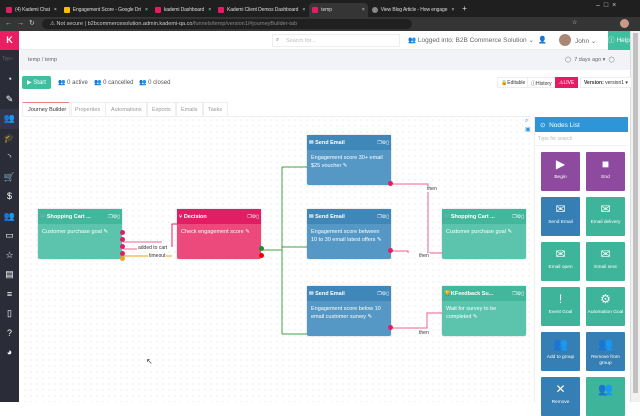 This screenshot has height=416, width=640. What do you see at coordinates (338, 10) in the screenshot?
I see `browser-tab-active: temp ×` at bounding box center [338, 10].